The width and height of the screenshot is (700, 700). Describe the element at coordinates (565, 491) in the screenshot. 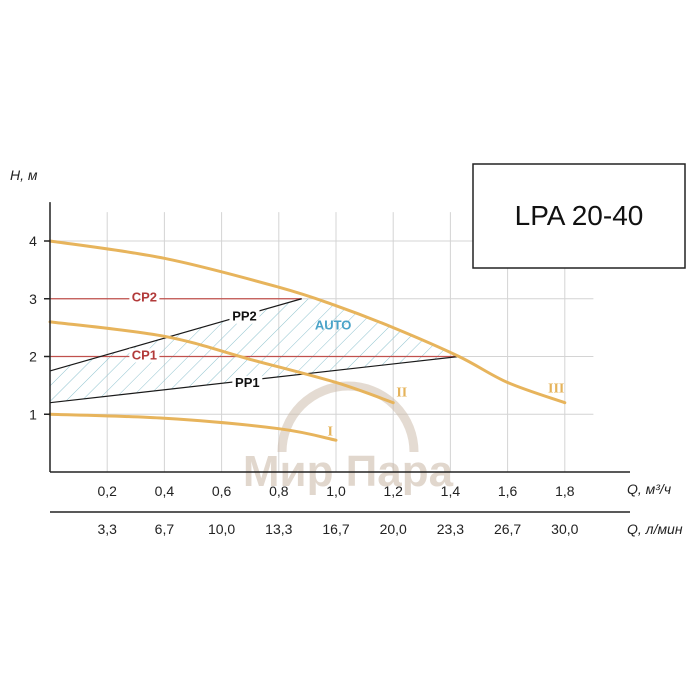

I see `x-tick-label: 1,8` at that location.